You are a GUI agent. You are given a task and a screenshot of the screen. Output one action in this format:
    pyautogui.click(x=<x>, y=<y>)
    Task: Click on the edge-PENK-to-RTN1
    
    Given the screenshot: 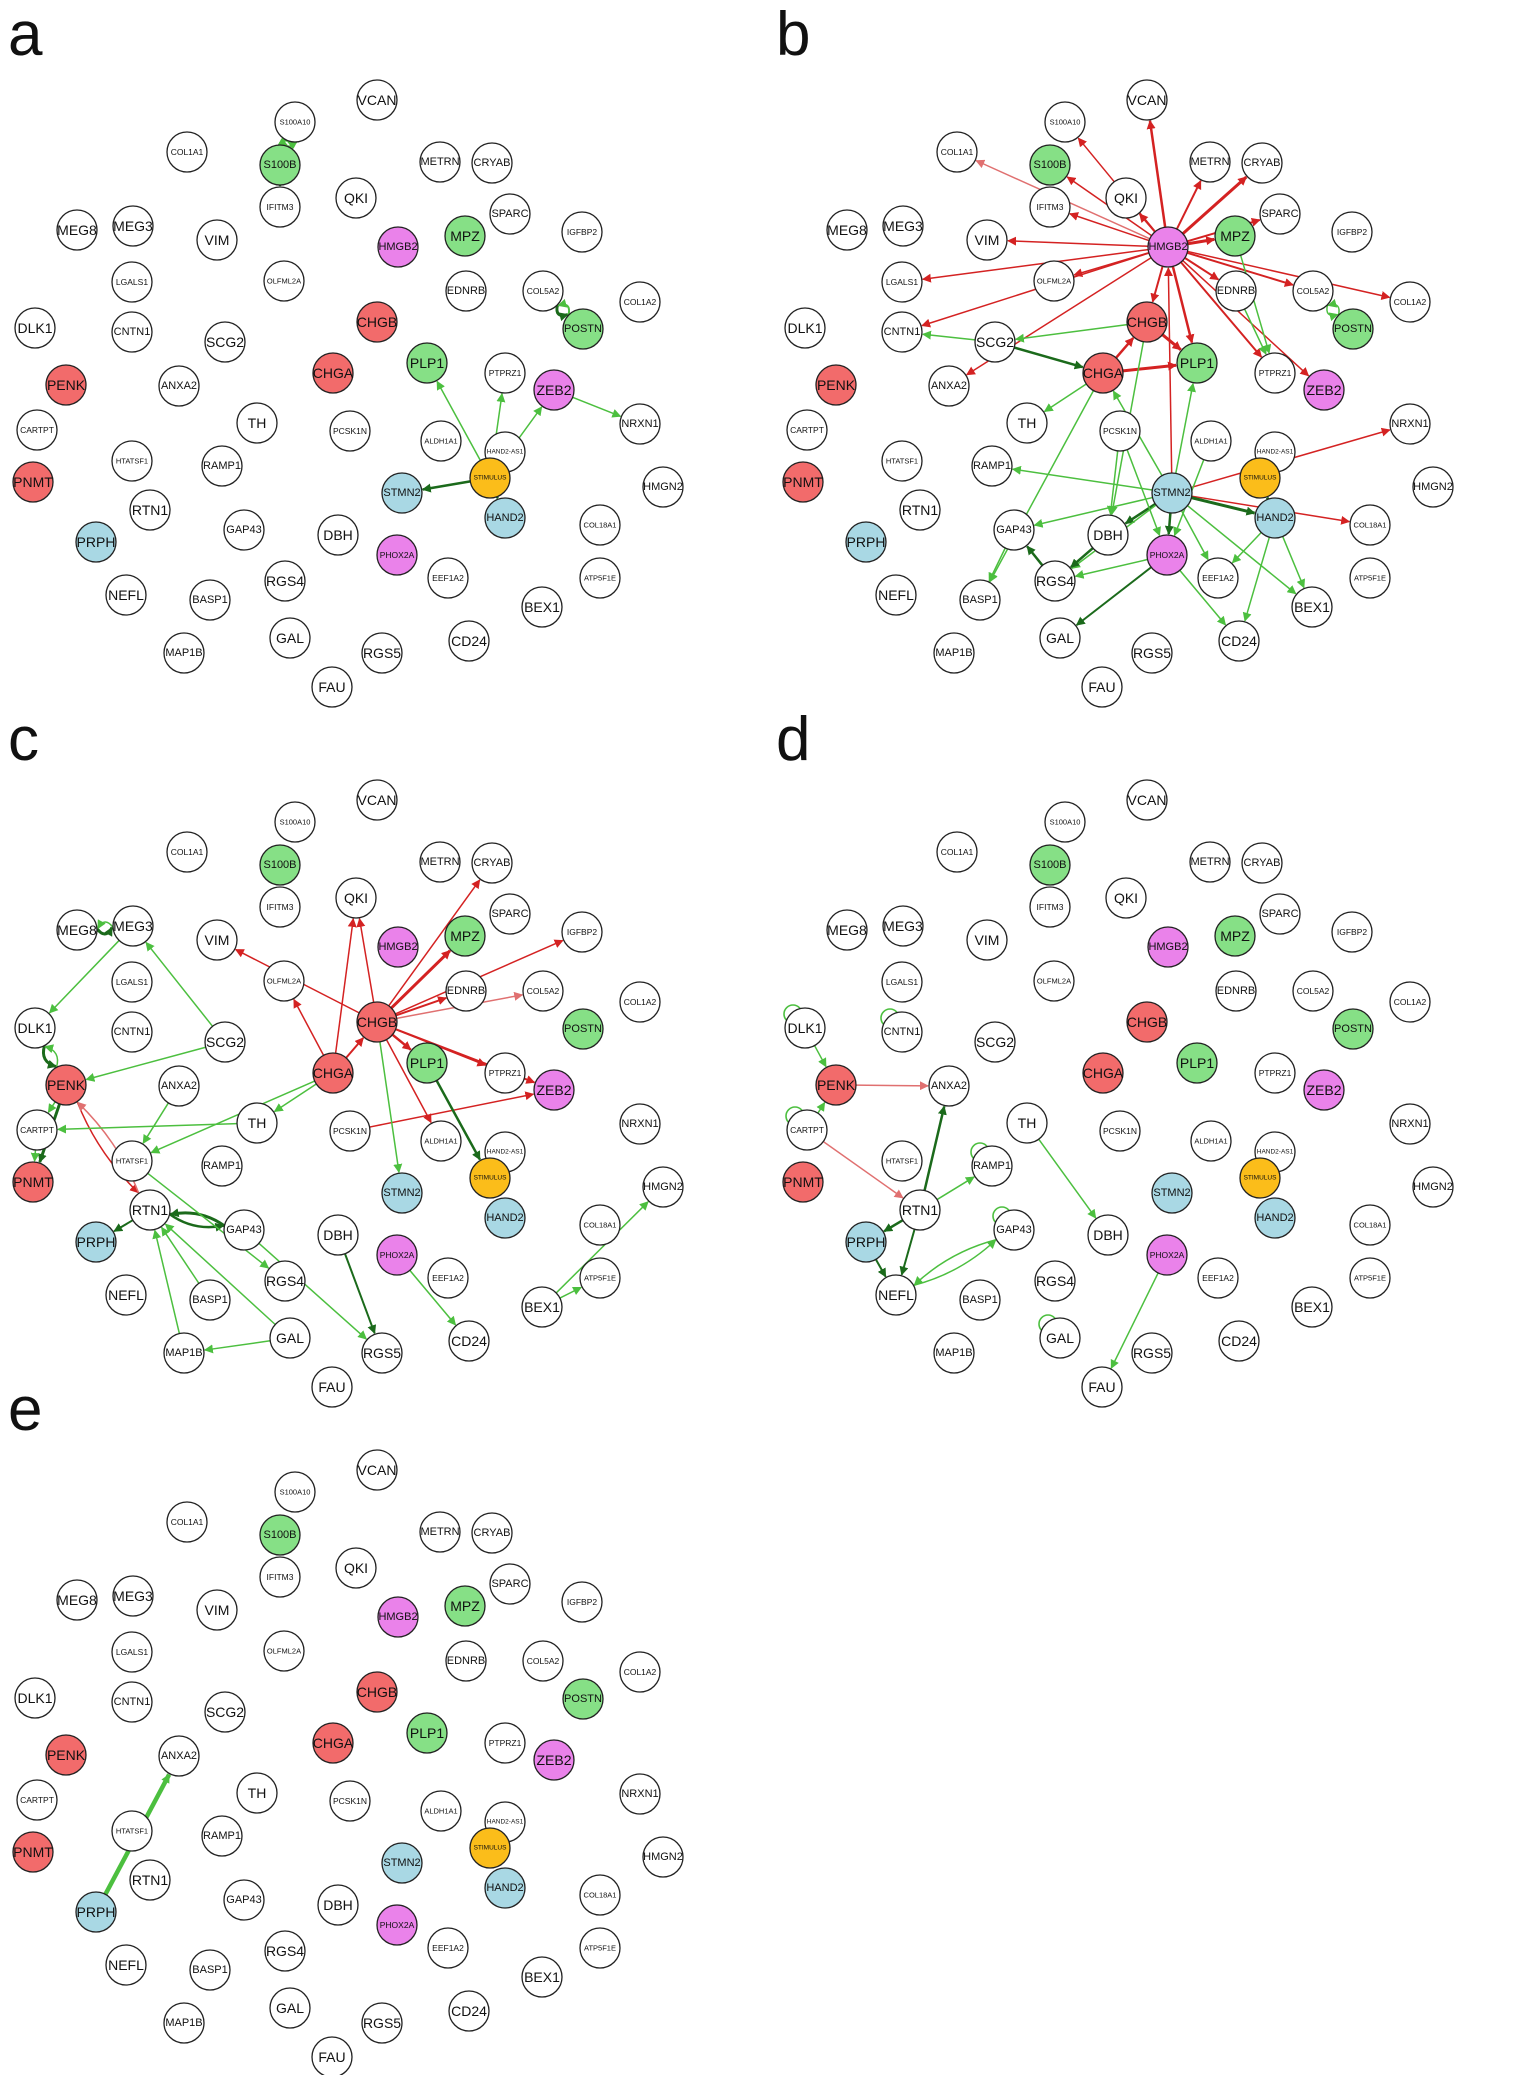 What is the action you would take?
    pyautogui.click(x=107, y=1147)
    